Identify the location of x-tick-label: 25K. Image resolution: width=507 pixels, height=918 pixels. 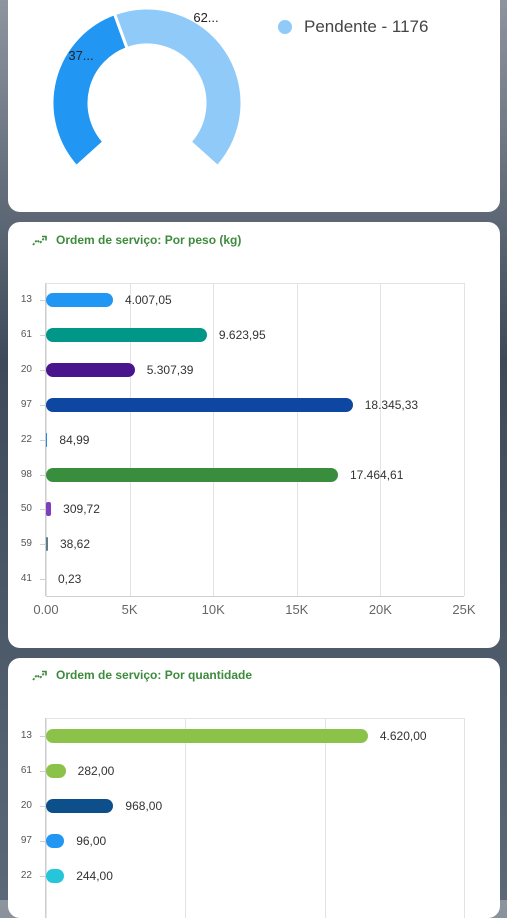
(464, 609).